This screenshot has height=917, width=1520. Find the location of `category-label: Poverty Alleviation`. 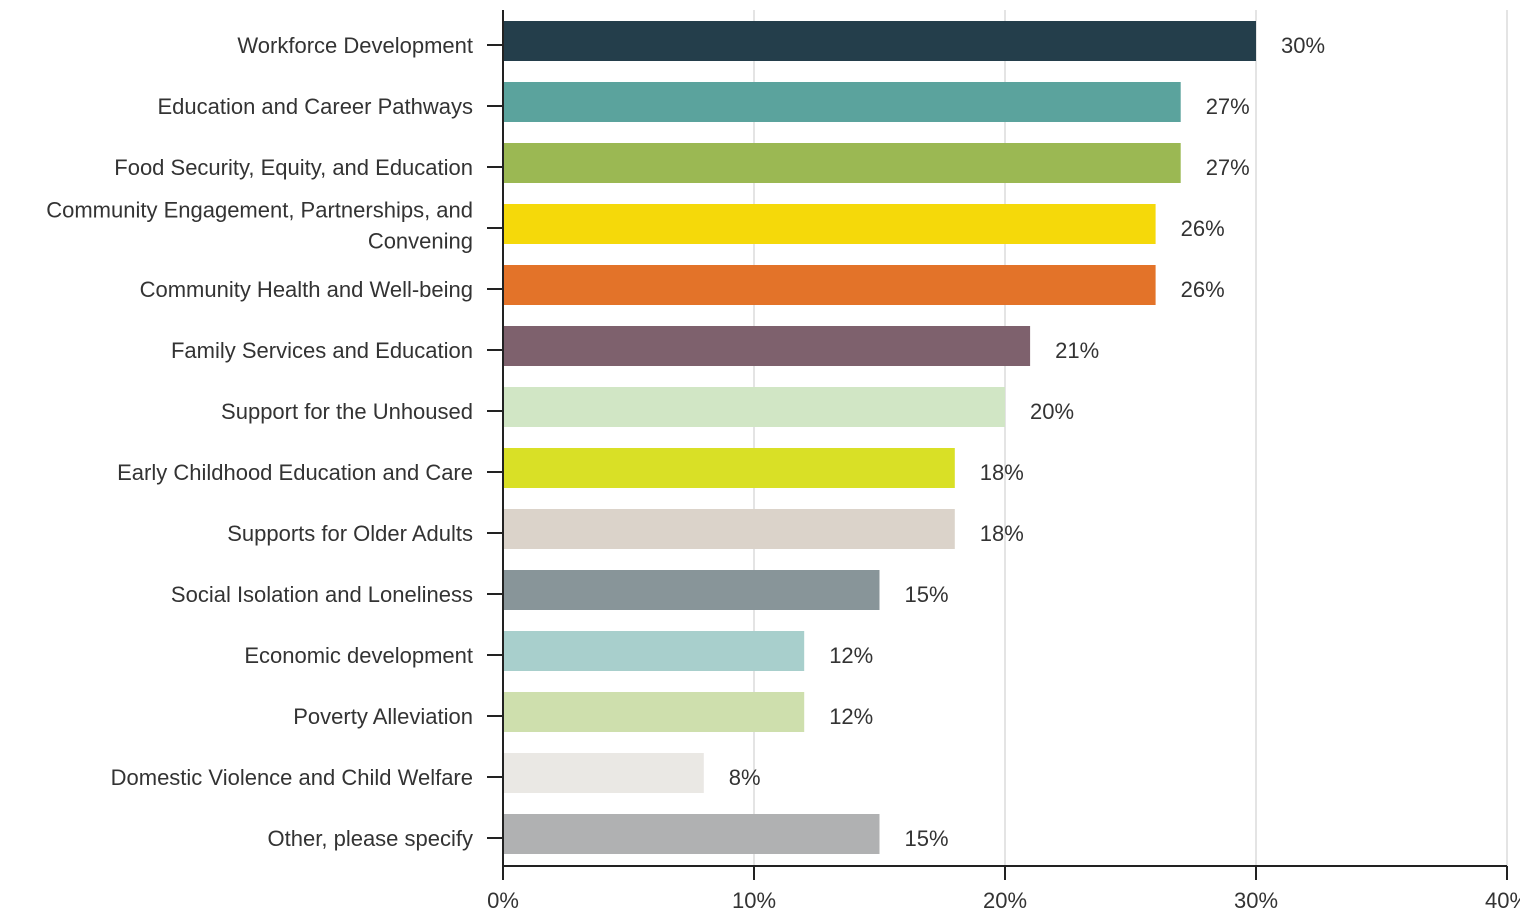

category-label: Poverty Alleviation is located at coordinates (383, 716).